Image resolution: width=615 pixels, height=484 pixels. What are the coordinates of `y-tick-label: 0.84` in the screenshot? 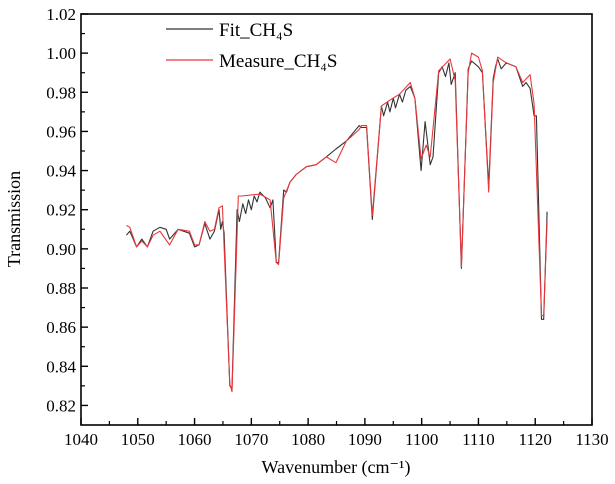 It's located at (61, 366).